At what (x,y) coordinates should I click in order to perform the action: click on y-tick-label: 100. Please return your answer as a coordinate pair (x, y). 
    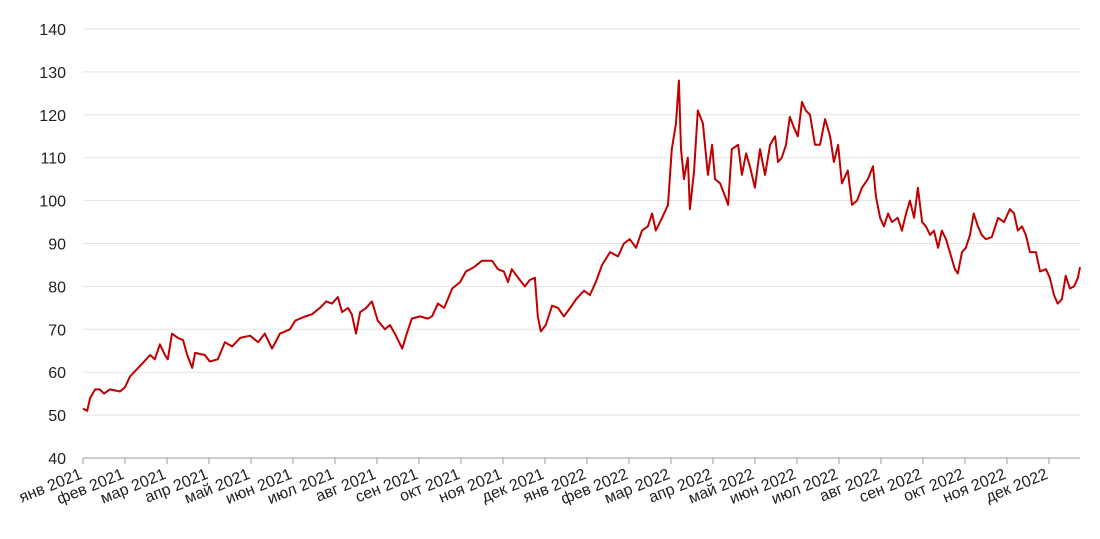
    Looking at the image, I should click on (52, 202).